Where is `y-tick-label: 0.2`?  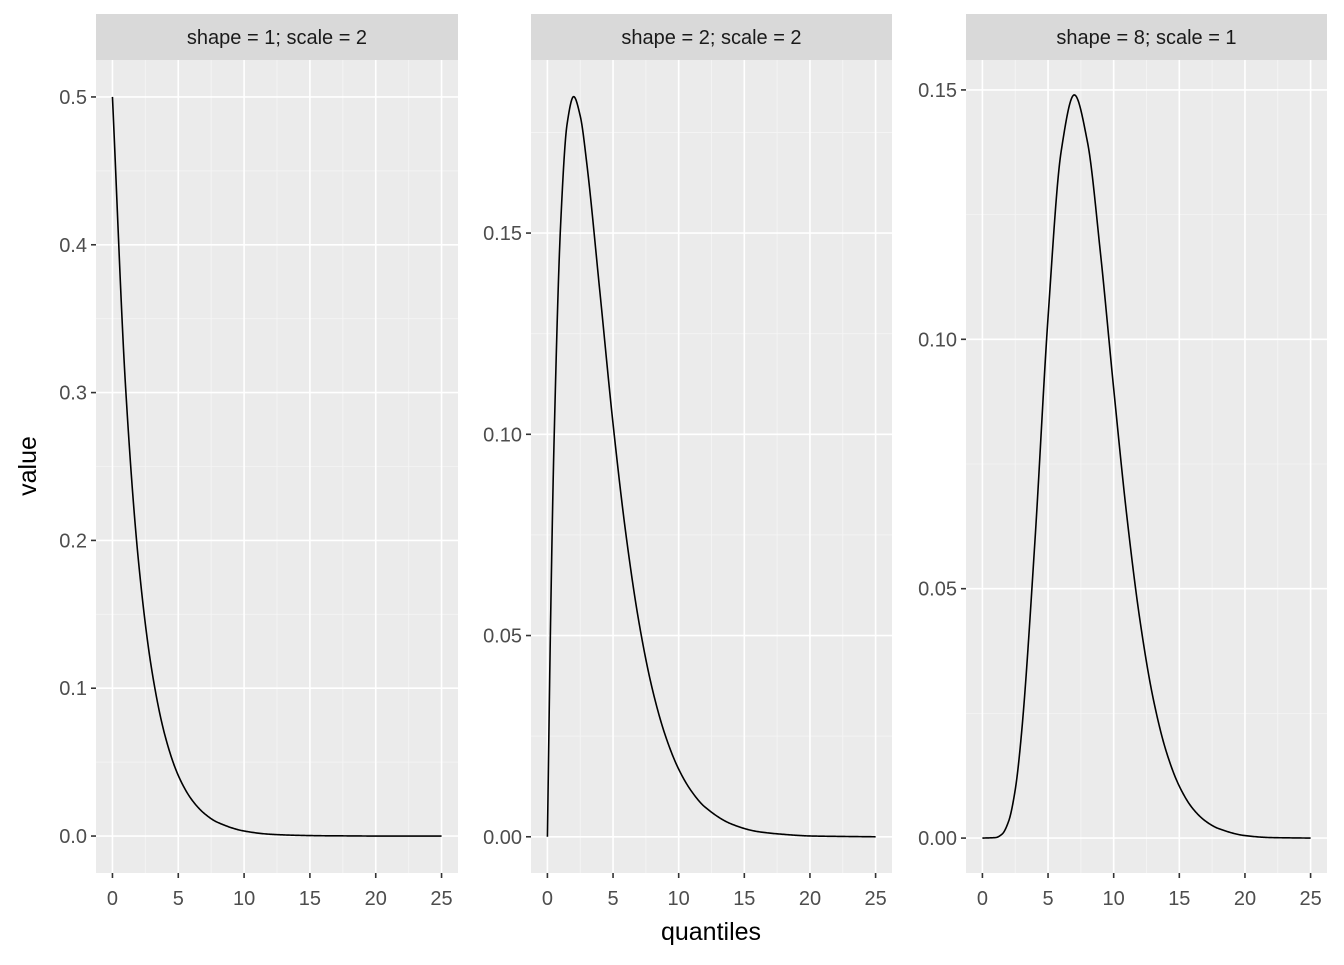
y-tick-label: 0.2 is located at coordinates (73, 541).